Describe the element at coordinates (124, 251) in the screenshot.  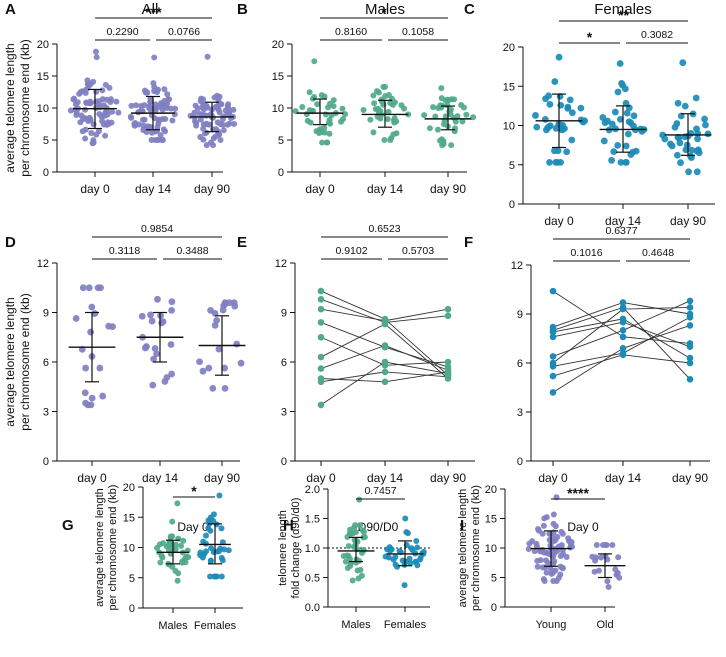
I see `significance-label: 0.3118` at that location.